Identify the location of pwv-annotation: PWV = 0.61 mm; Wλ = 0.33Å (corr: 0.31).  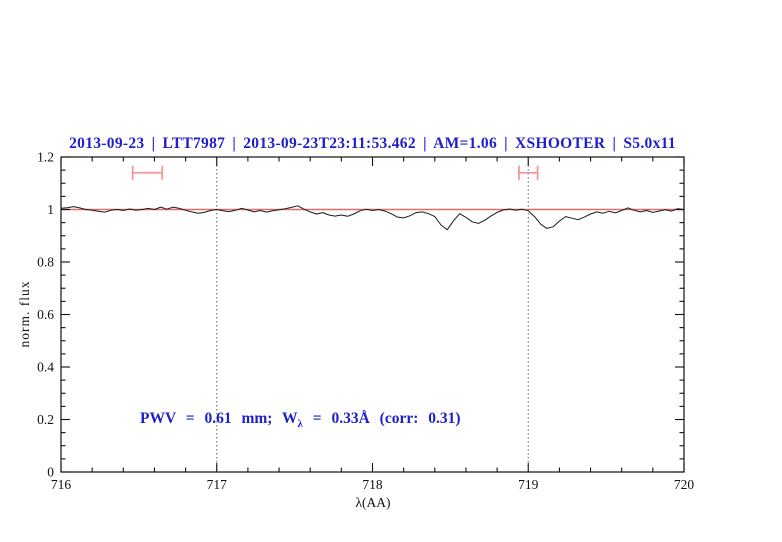
(300, 420).